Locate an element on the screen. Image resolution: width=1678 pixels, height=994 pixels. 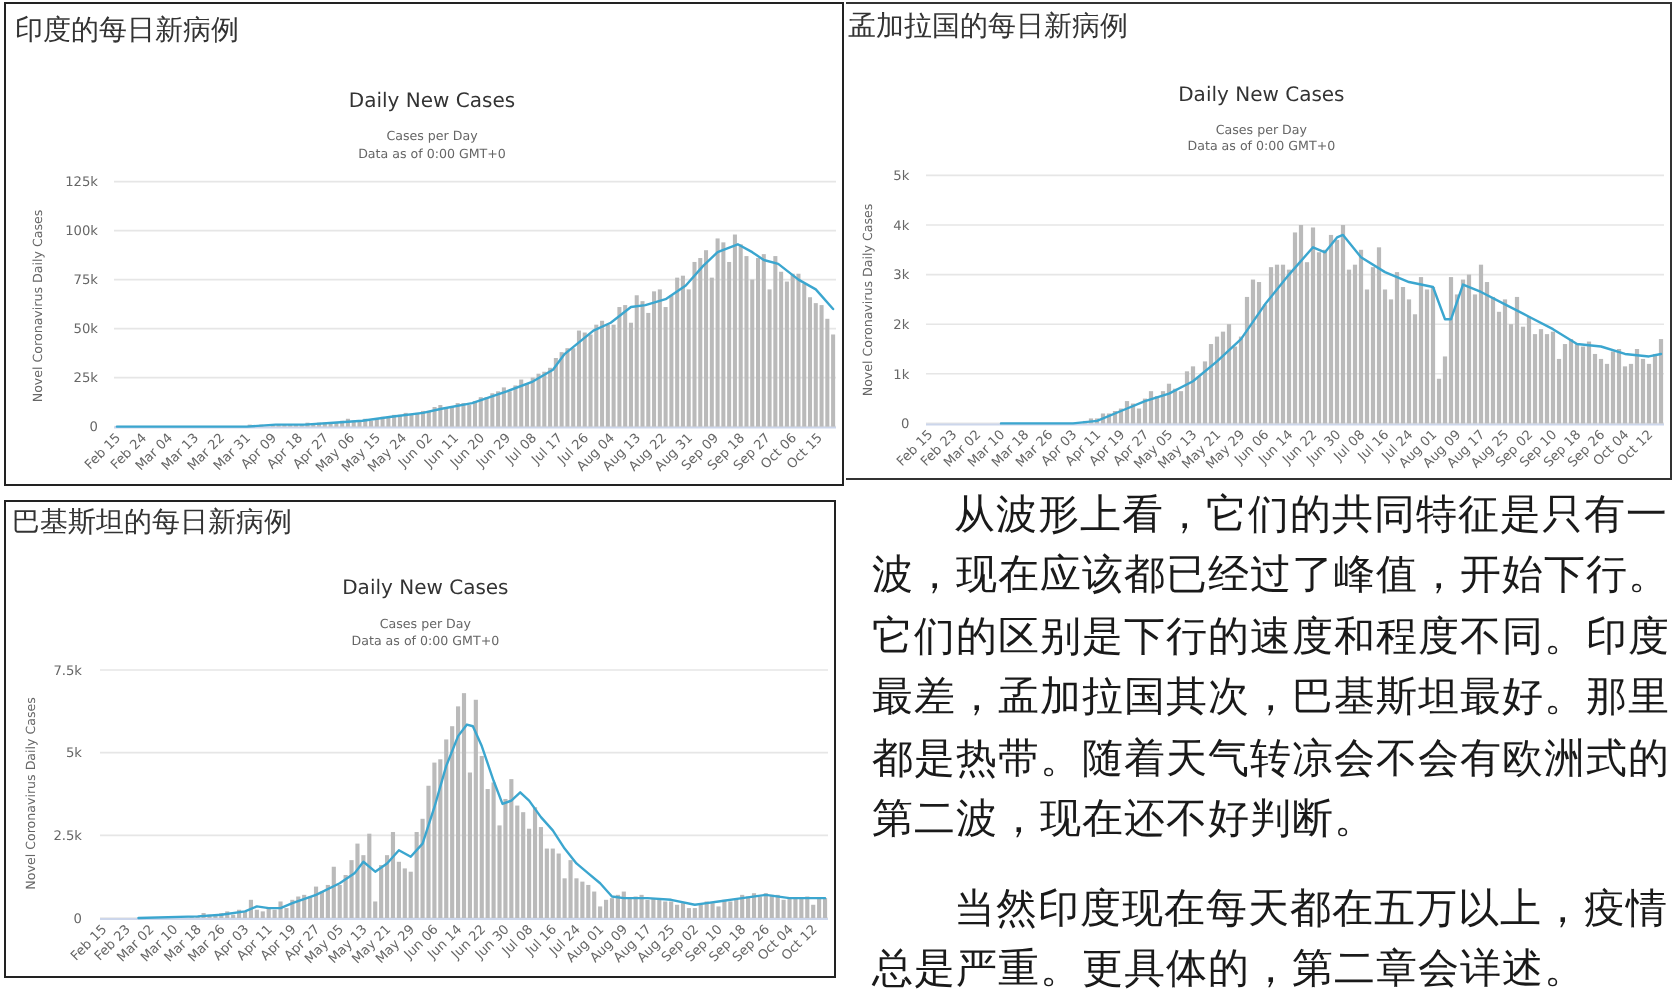
chart-title: 巴基斯坦的每日新病例 is located at coordinates (152, 522).